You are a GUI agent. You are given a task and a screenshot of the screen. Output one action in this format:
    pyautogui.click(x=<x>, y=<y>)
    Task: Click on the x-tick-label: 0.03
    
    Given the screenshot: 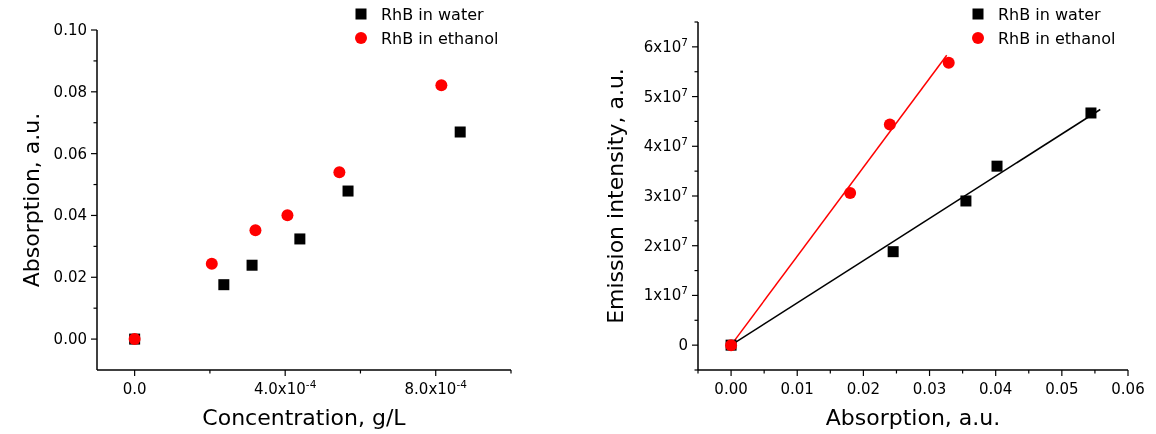 What is the action you would take?
    pyautogui.click(x=929, y=389)
    